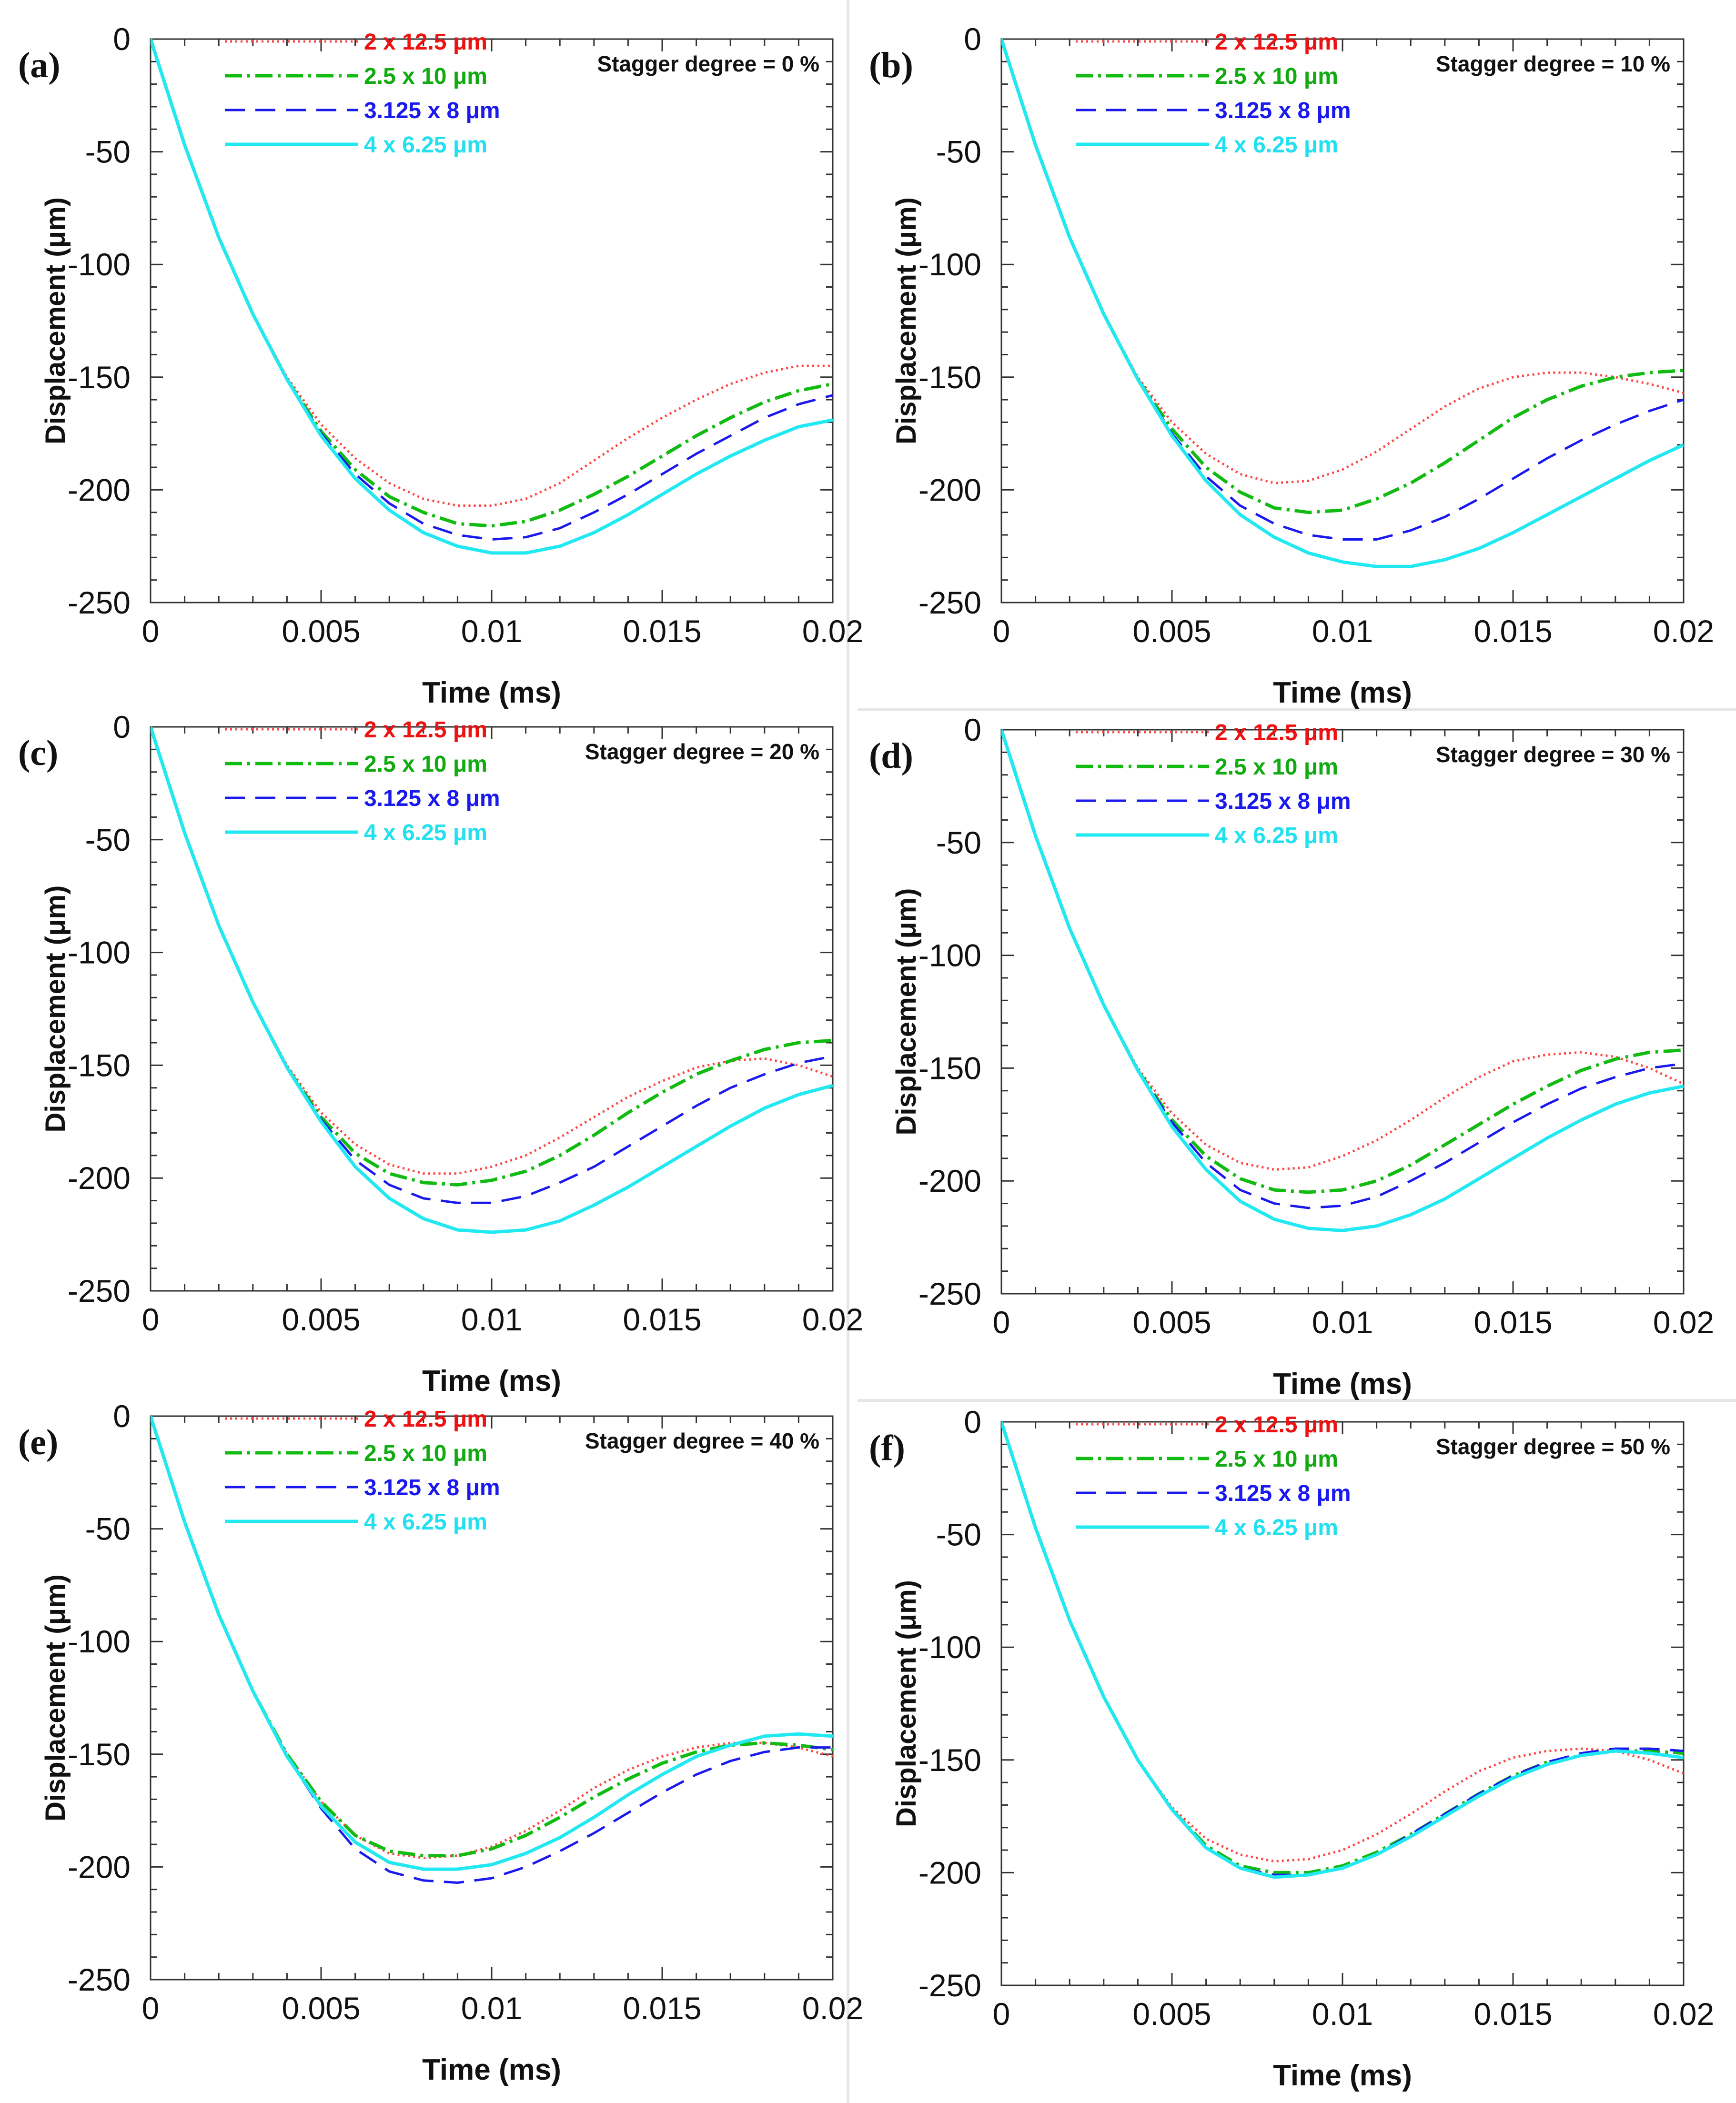 This screenshot has width=1736, height=2103. I want to click on stagger-annotation: Stagger degree = 10 %, so click(1553, 63).